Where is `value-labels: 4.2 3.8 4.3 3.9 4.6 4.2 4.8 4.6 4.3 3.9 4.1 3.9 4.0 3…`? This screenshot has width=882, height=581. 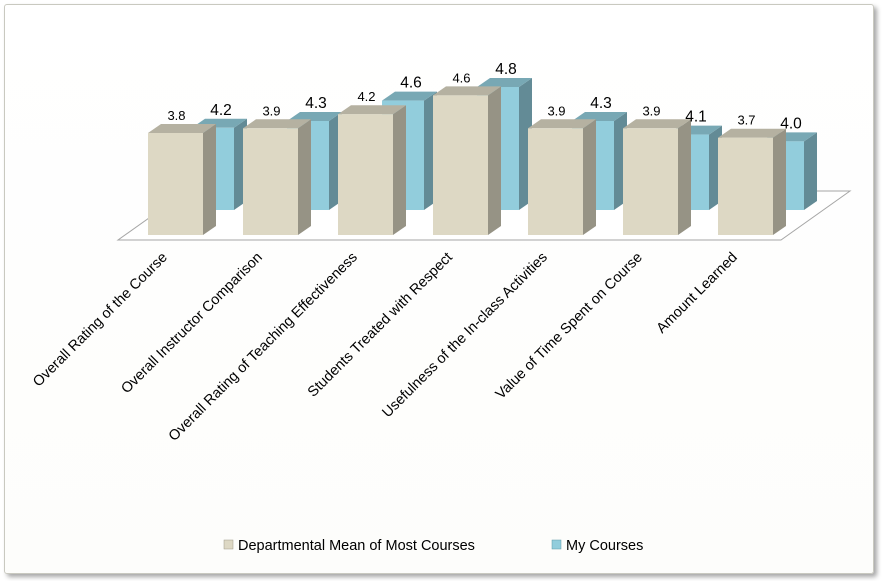
value-labels: 4.2 3.8 4.3 3.9 4.6 4.2 4.8 4.6 4.3 3.9 4.1 3.9 4.0 3… is located at coordinates (484, 96).